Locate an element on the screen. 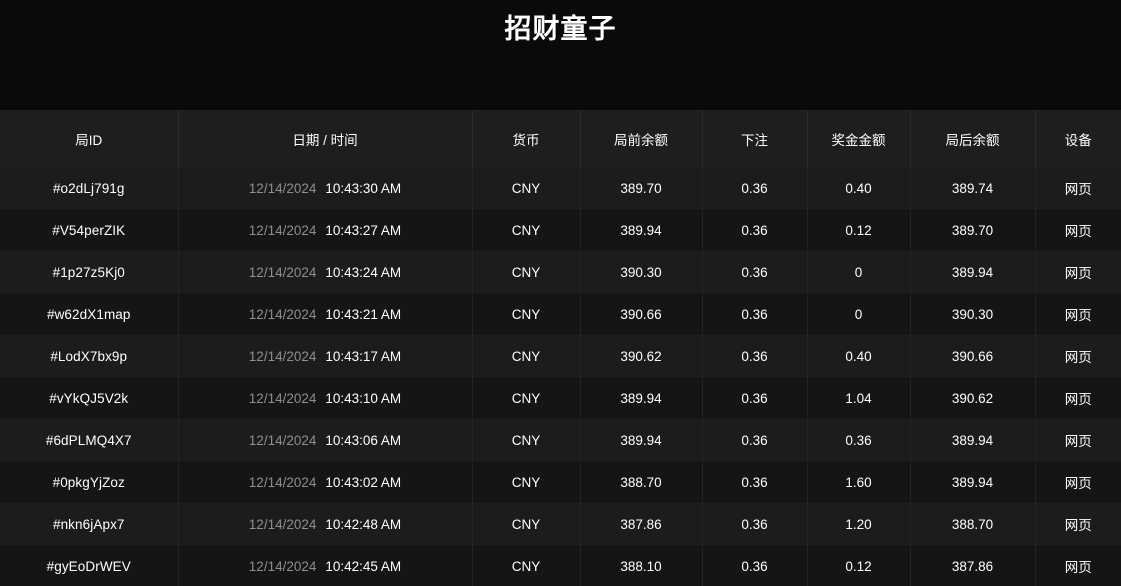  cell-balance-after: 390.30 is located at coordinates (973, 314).